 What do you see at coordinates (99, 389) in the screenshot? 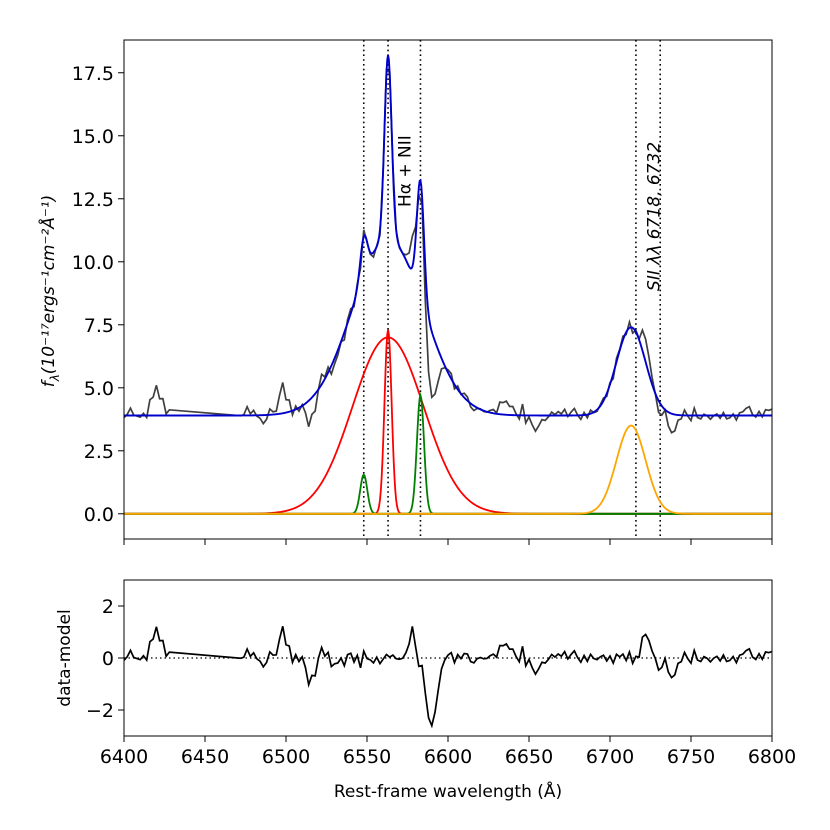
I see `flux-y-tick-label: 5.0` at bounding box center [99, 389].